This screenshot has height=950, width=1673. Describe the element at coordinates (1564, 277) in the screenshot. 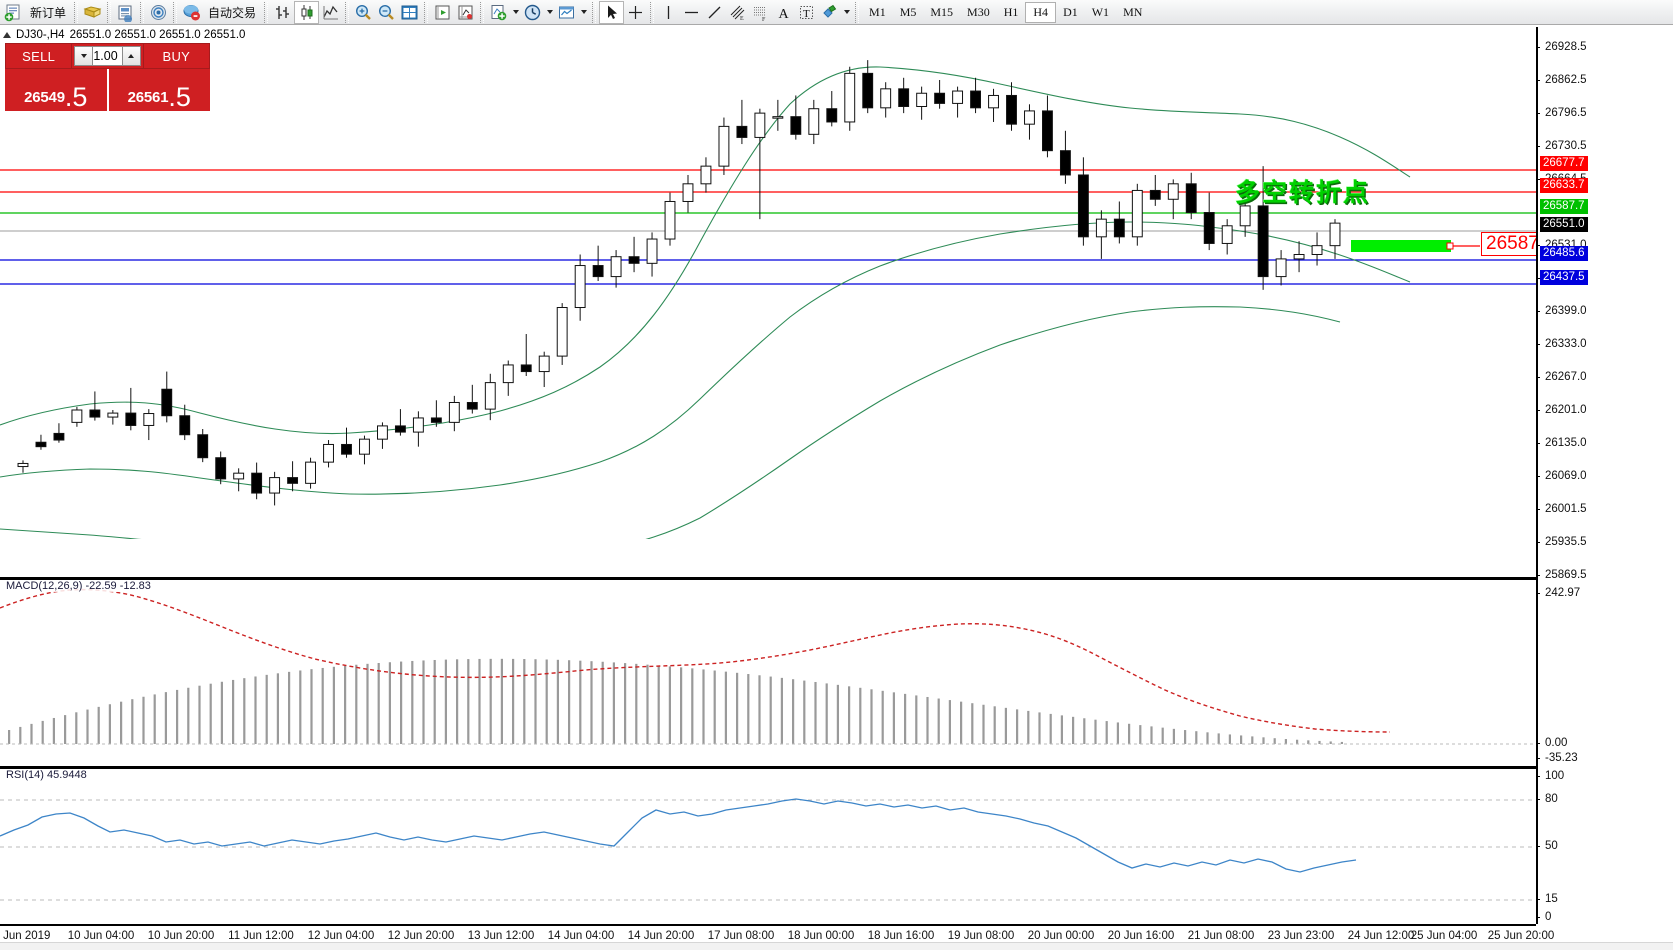

I see `price-tag: 26437.5` at that location.